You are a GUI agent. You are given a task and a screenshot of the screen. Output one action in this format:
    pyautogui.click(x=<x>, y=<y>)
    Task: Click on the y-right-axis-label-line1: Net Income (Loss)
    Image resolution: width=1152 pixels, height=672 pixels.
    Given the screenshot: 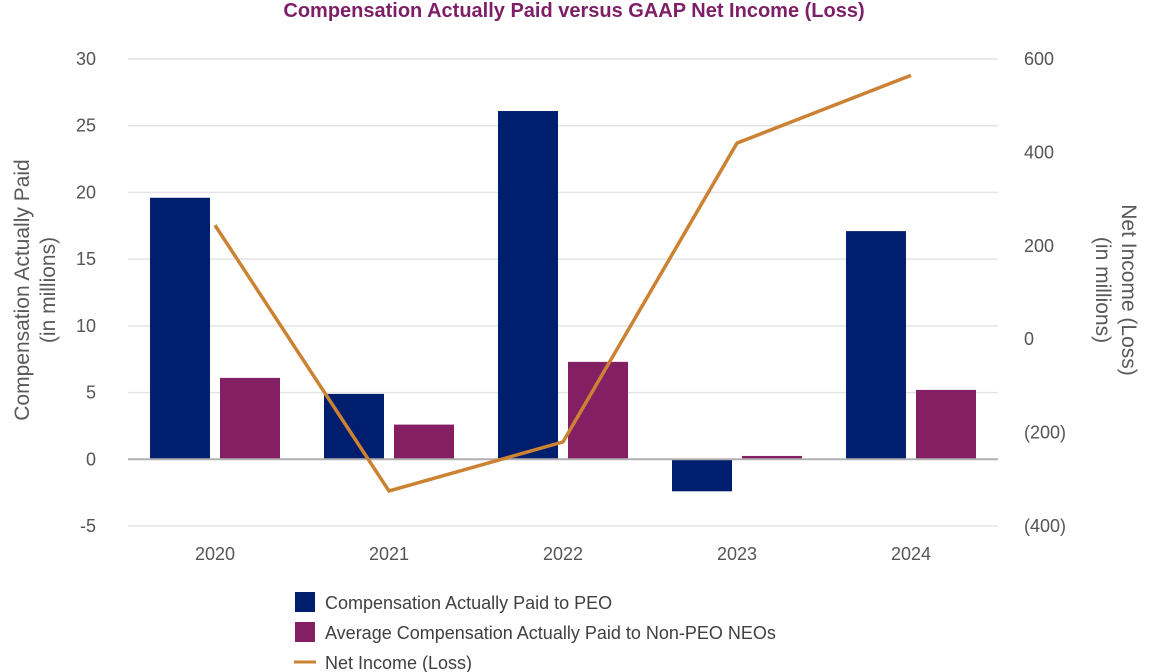 What is the action you would take?
    pyautogui.click(x=1128, y=290)
    